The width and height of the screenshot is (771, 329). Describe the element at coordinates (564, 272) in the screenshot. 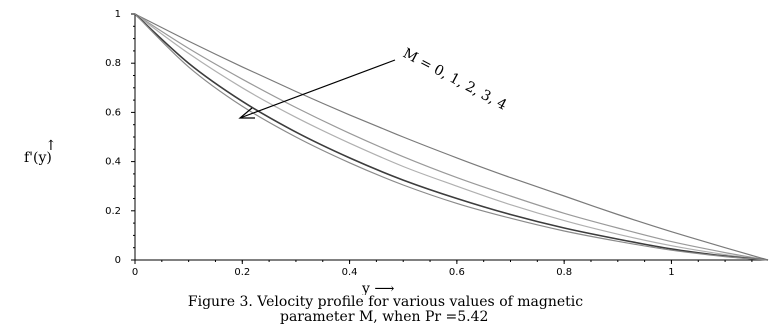

I see `x-tick-label: 0.8` at that location.